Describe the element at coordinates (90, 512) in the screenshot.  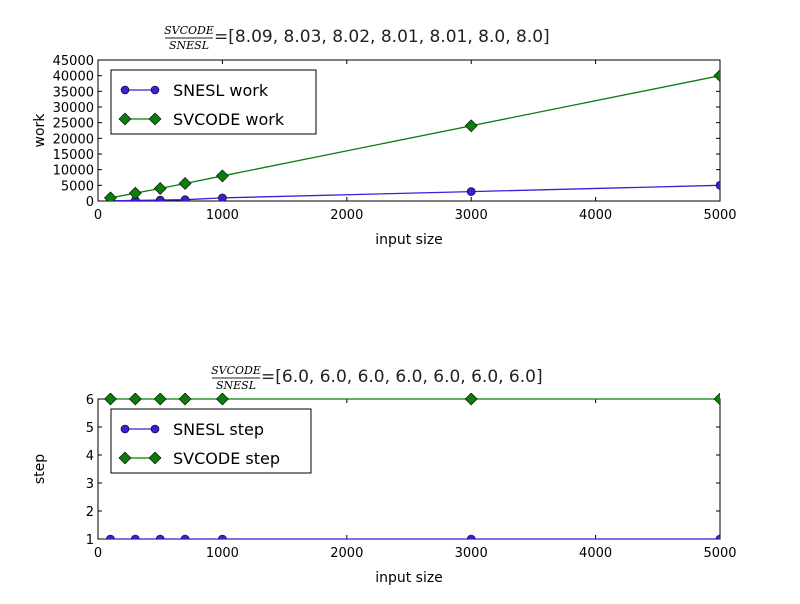
I see `y-tick-label: 2` at that location.